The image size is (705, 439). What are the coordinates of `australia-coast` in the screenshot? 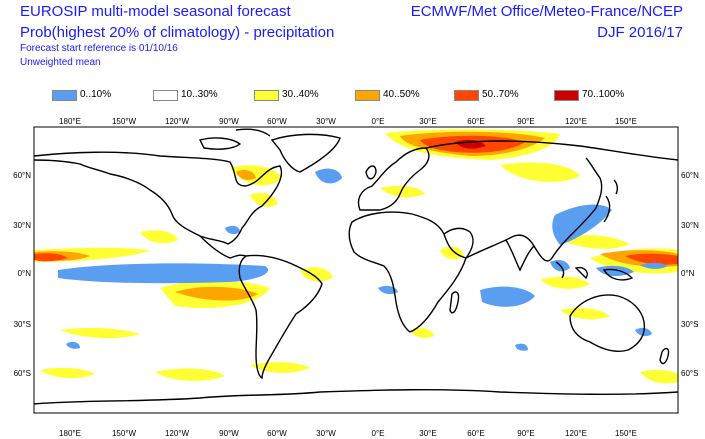 It's located at (607, 323).